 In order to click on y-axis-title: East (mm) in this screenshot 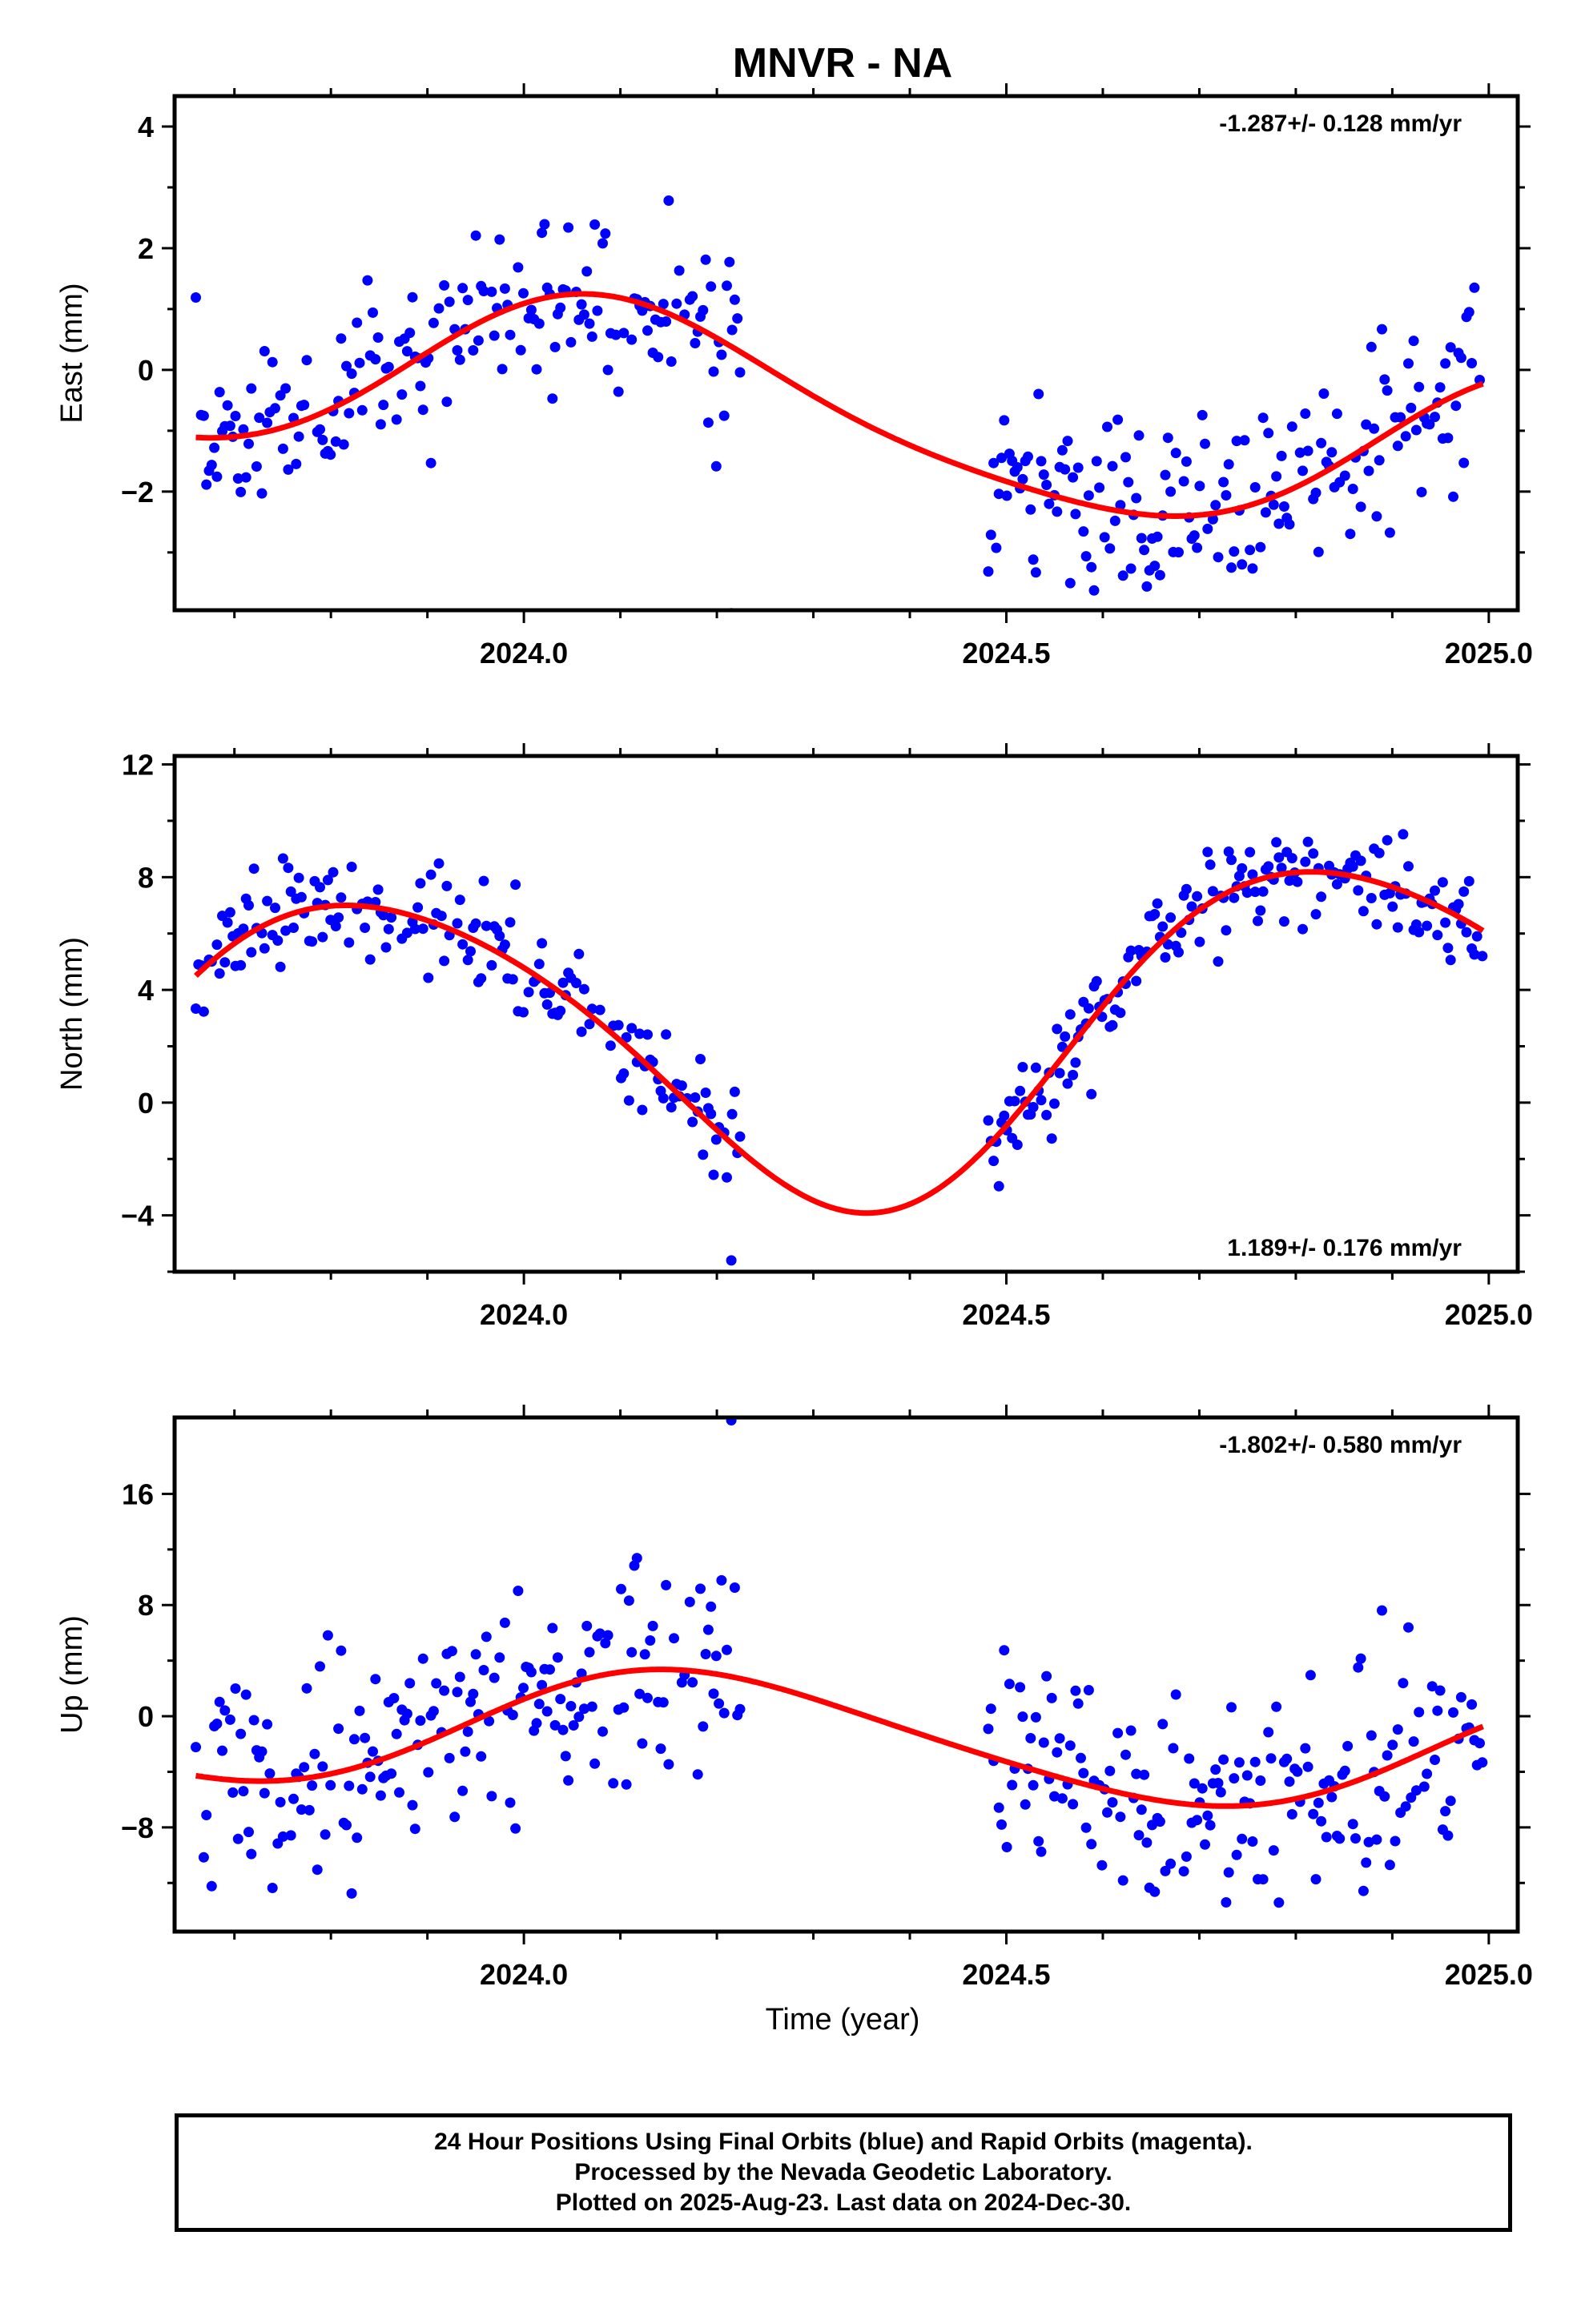, I will do `click(72, 353)`.